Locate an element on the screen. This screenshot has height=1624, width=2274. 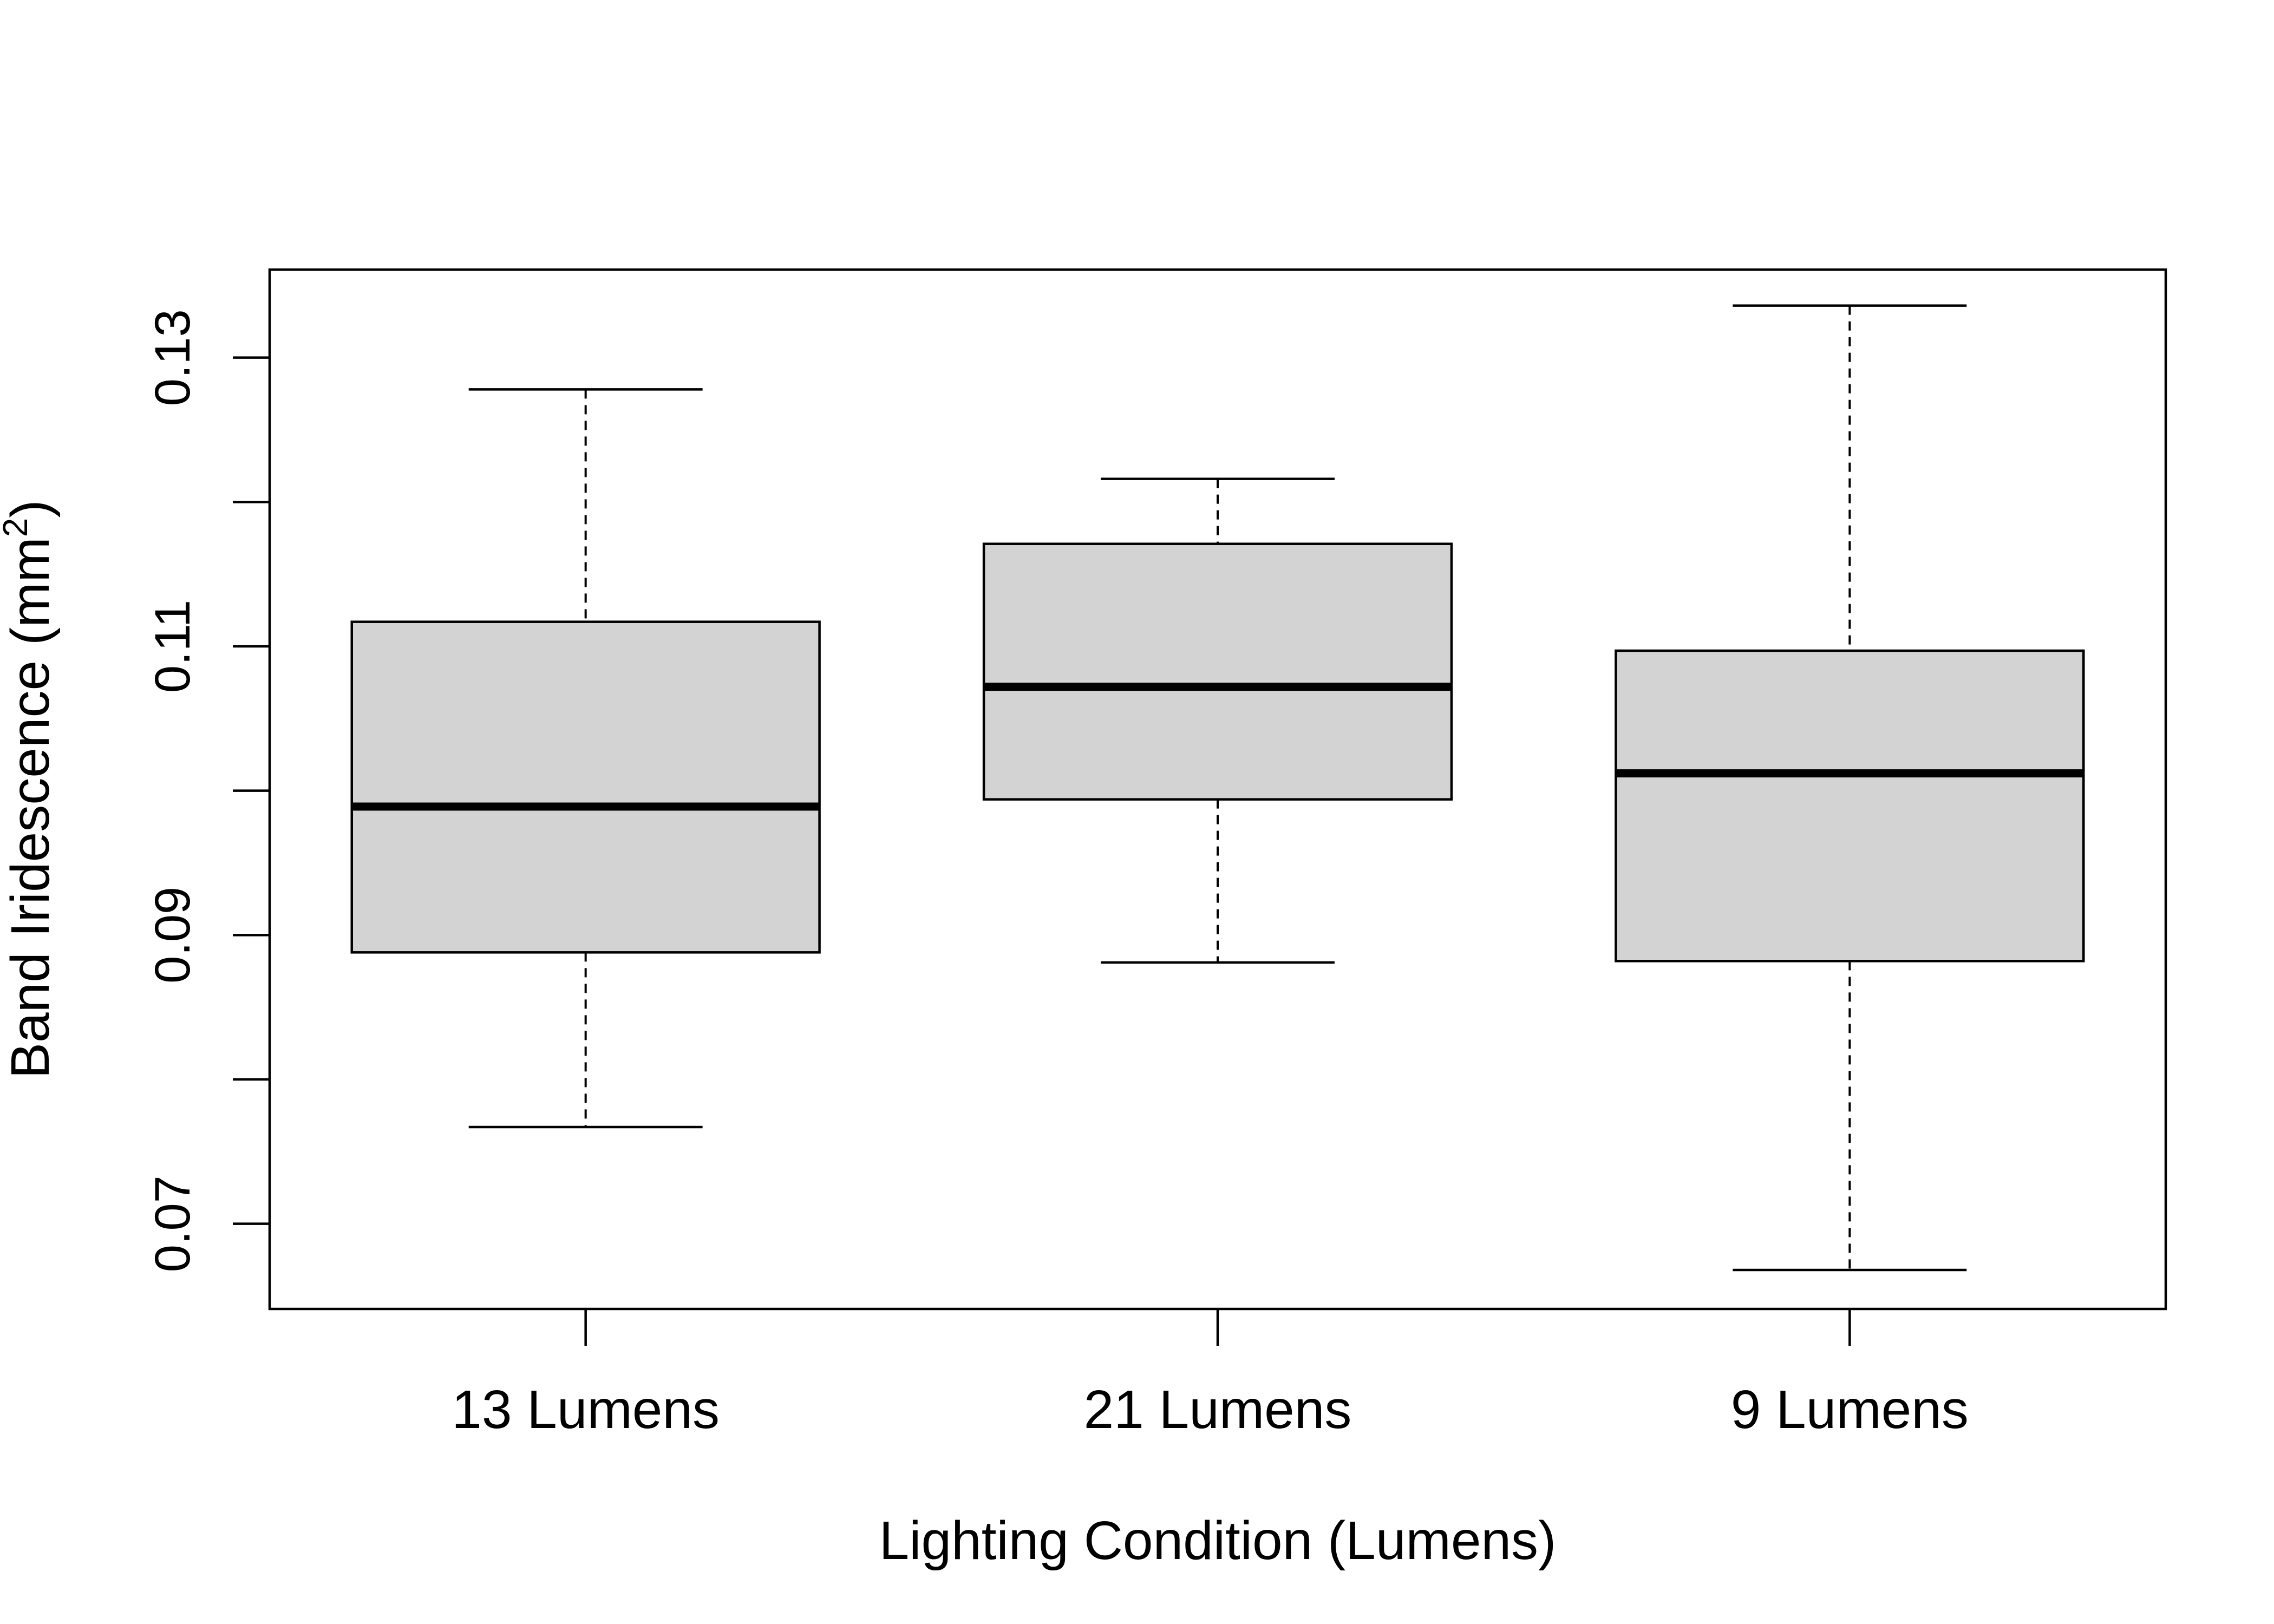
y-axis: 0.07 0.09 0.11 0.13 is located at coordinates (208, 790).